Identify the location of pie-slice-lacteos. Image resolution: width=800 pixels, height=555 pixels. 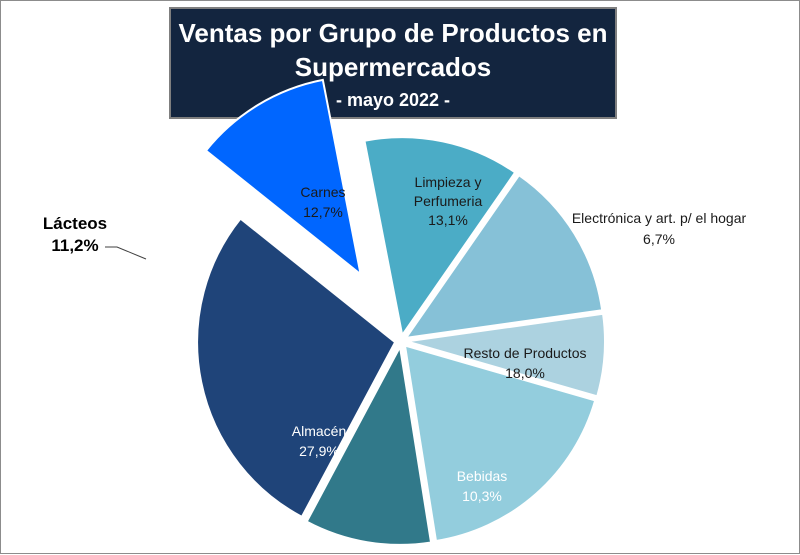
(283, 177).